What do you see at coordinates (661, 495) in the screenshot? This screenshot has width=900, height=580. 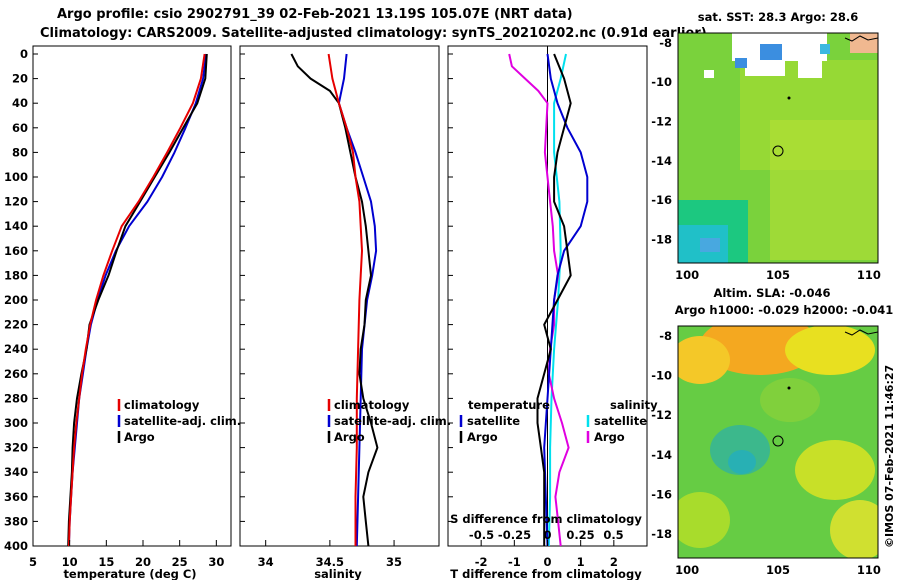 I see `sla-map-ytick-label: -16` at bounding box center [661, 495].